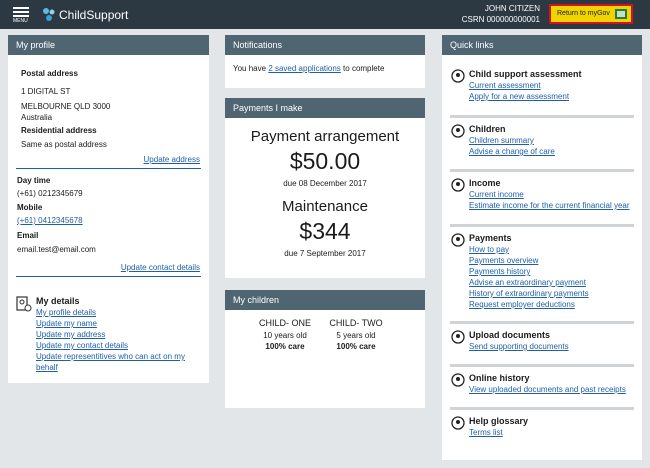 The height and width of the screenshot is (468, 650). What do you see at coordinates (58, 301) in the screenshot?
I see `section-title: My details` at bounding box center [58, 301].